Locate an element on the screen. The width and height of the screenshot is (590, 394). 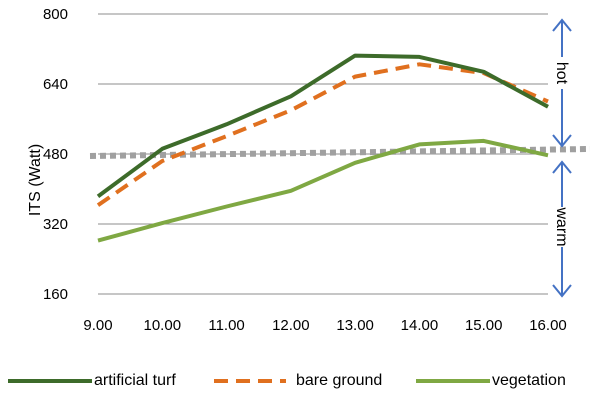
x-tick-label: 12.00 is located at coordinates (291, 325).